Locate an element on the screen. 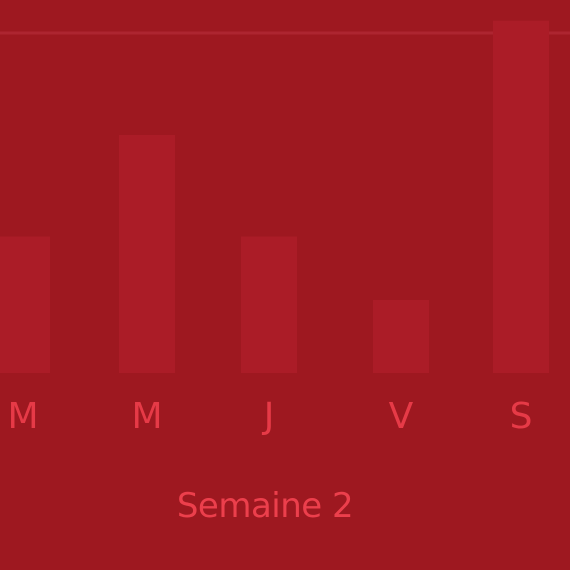 Image resolution: width=570 pixels, height=570 pixels. week-label: Semaine 2 is located at coordinates (265, 506).